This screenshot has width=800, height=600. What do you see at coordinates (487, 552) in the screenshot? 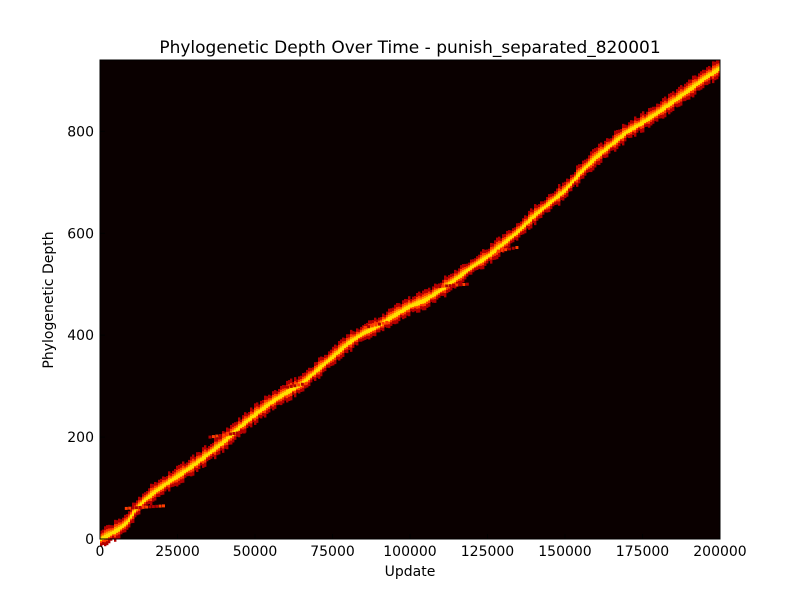
I see `x-tick-label: 125000` at bounding box center [487, 552].